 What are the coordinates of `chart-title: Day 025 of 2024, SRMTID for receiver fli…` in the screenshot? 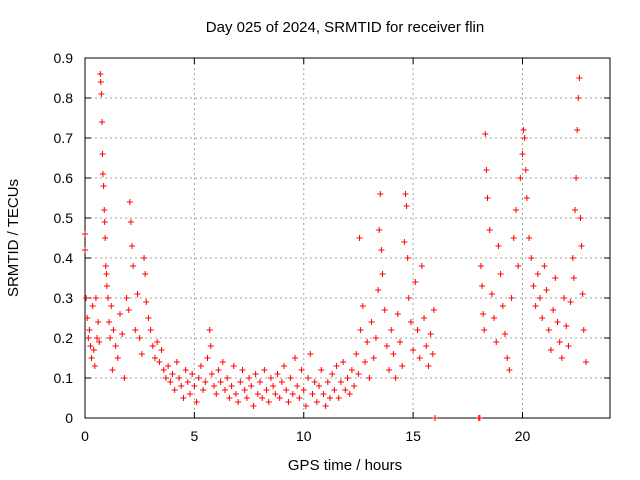 It's located at (345, 27).